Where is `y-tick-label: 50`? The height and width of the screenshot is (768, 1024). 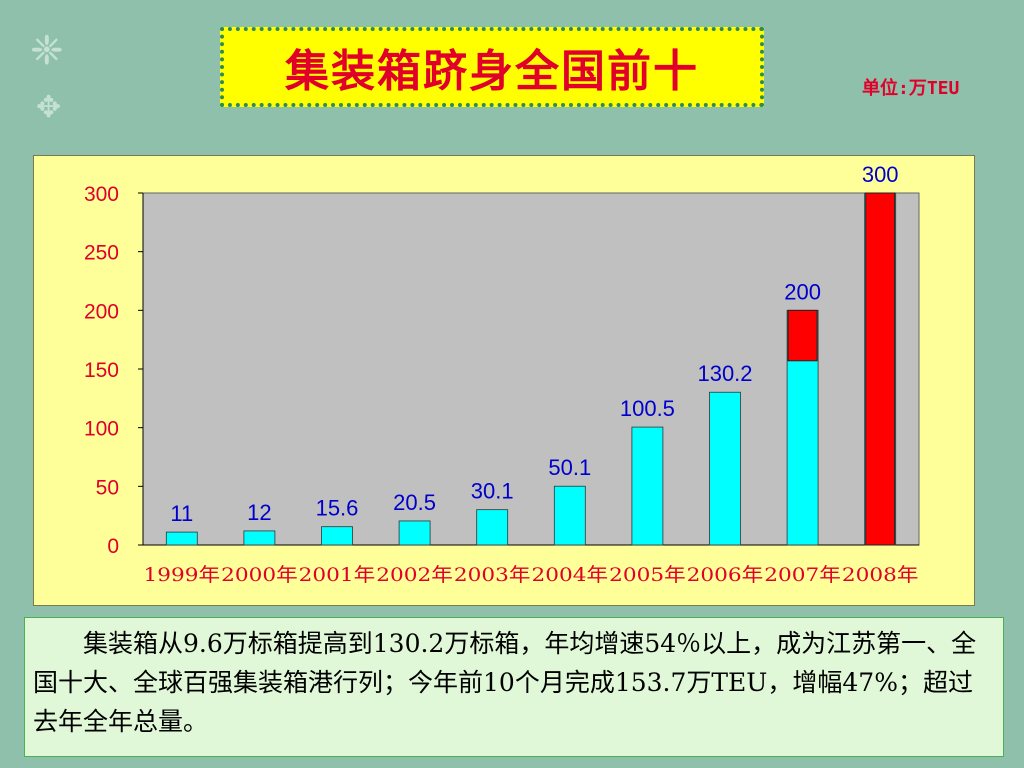 y-tick-label: 50 is located at coordinates (107, 487).